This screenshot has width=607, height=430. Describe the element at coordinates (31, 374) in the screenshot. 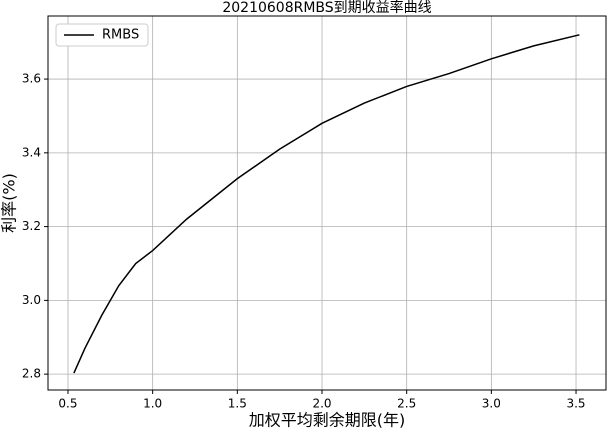

I see `y-tick-label: 2.8` at that location.